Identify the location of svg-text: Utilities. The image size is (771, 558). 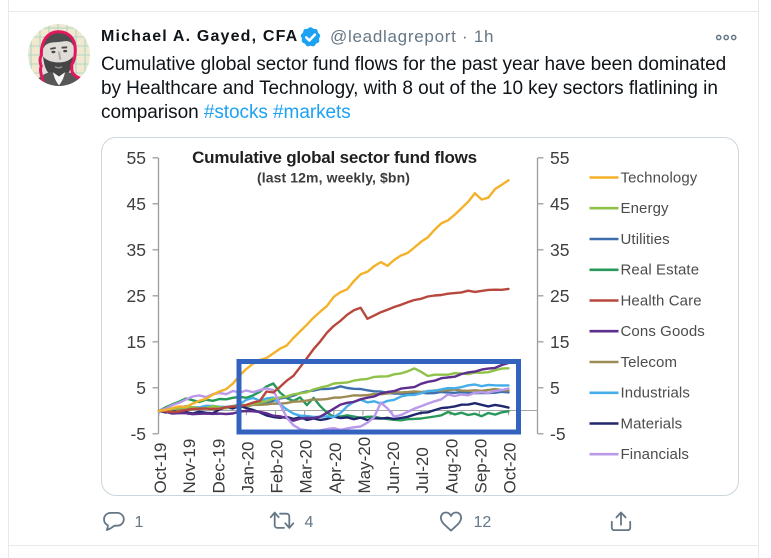
(645, 239).